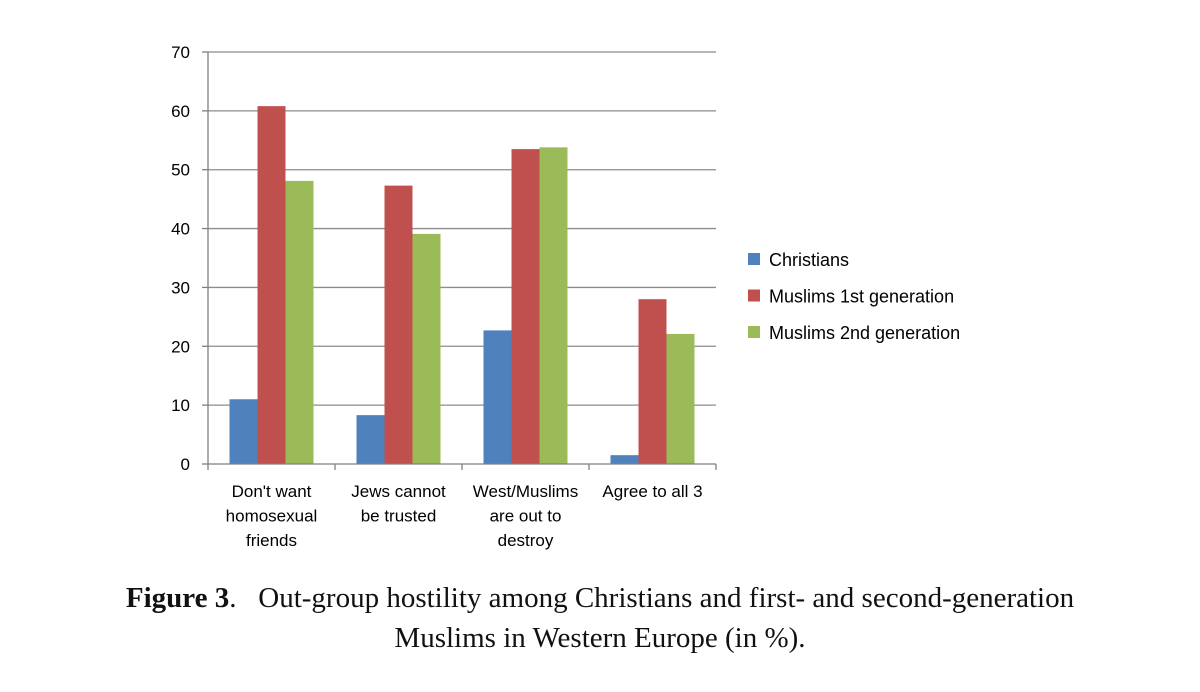 The width and height of the screenshot is (1200, 692). Describe the element at coordinates (180, 229) in the screenshot. I see `y-tick-label: 40` at that location.